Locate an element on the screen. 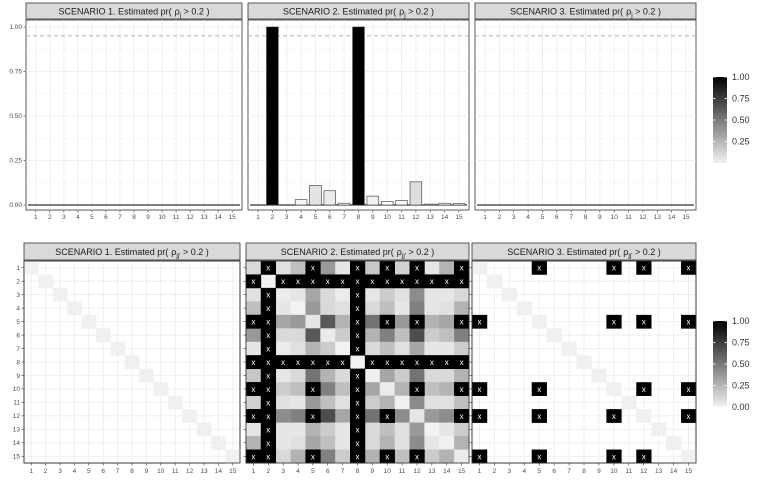 Image resolution: width=760 pixels, height=480 pixels. x-tick-label: 6 is located at coordinates (330, 217).